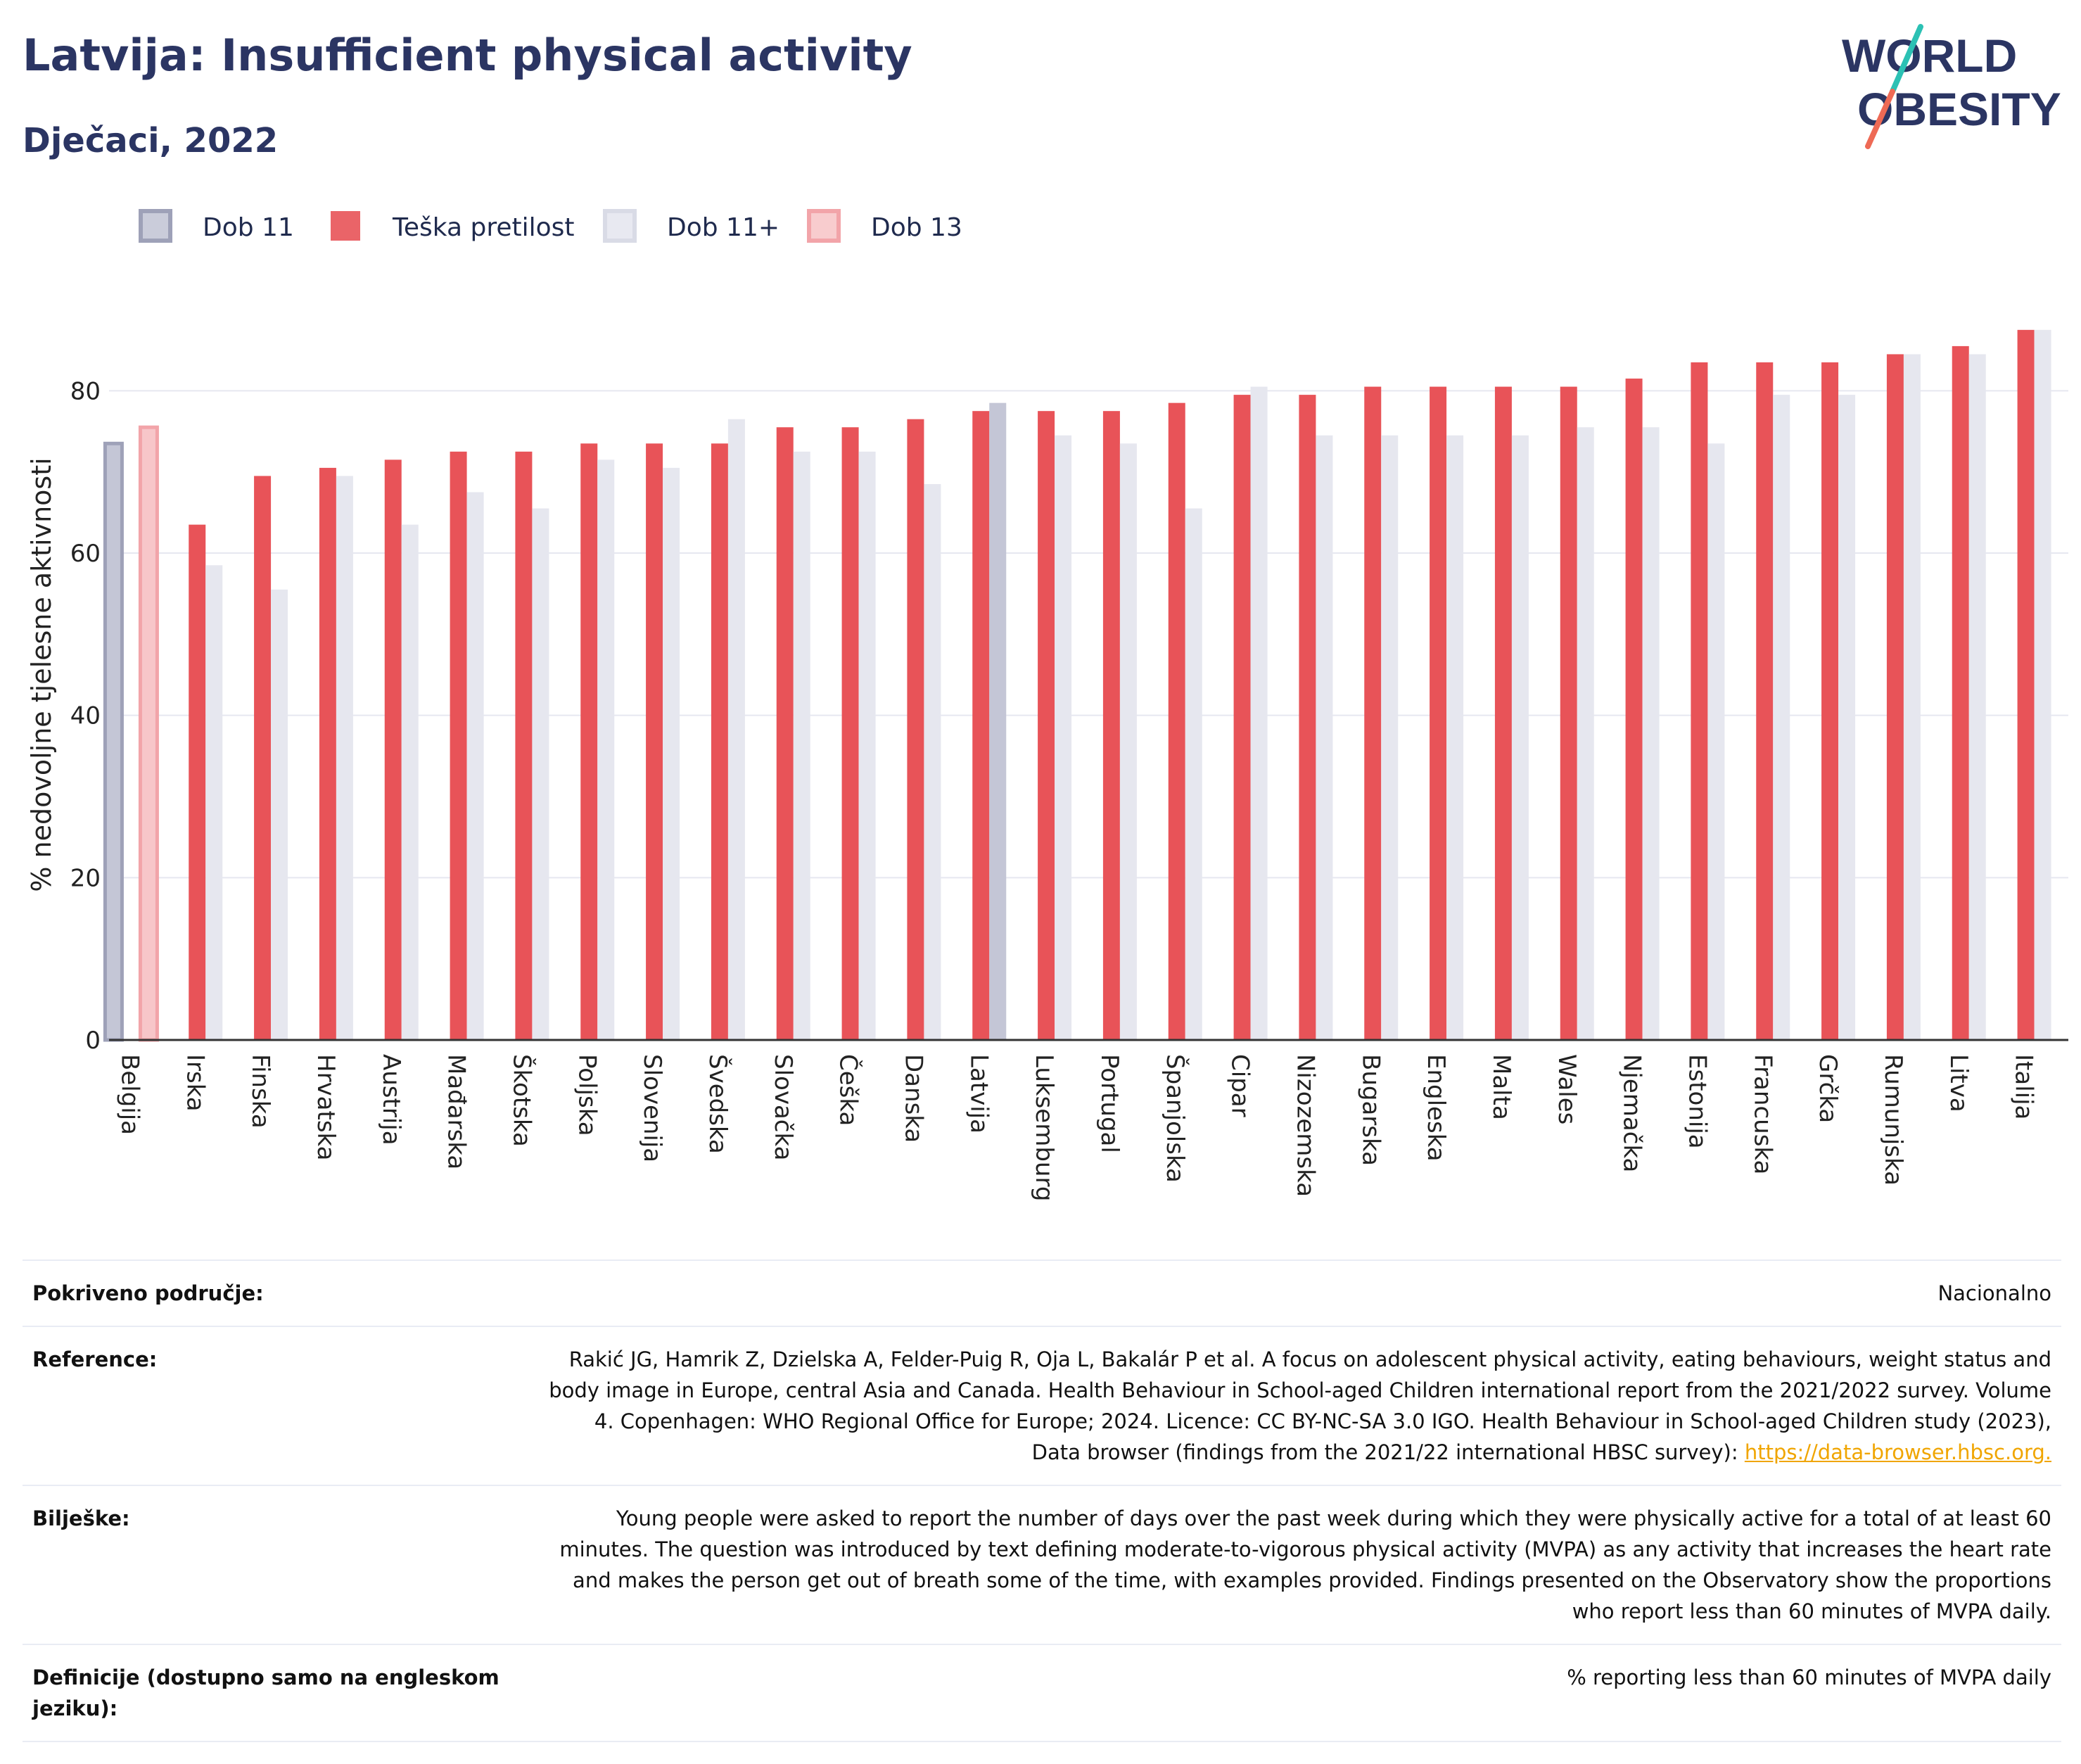  What do you see at coordinates (824, 226) in the screenshot?
I see `legend-swatch-dob13` at bounding box center [824, 226].